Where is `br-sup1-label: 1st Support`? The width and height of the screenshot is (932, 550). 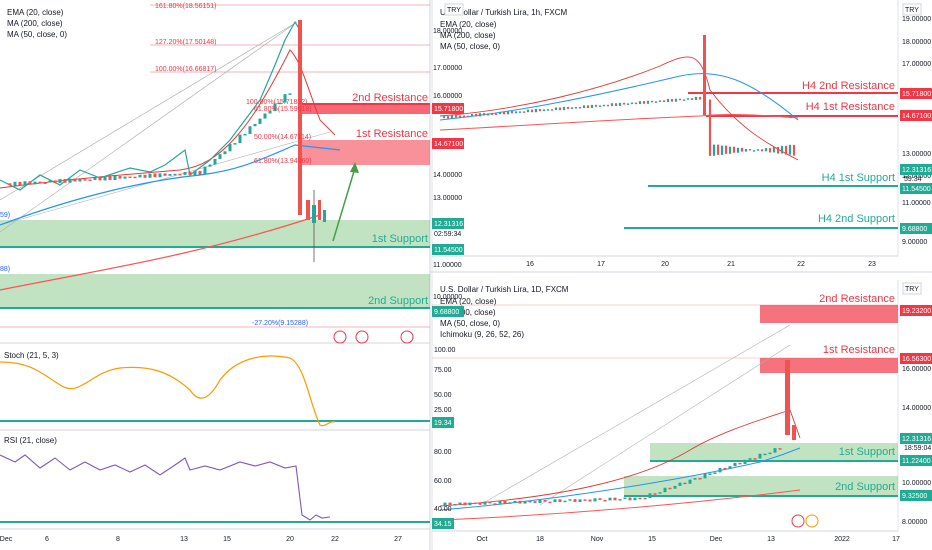 br-sup1-label: 1st Support is located at coordinates (867, 452).